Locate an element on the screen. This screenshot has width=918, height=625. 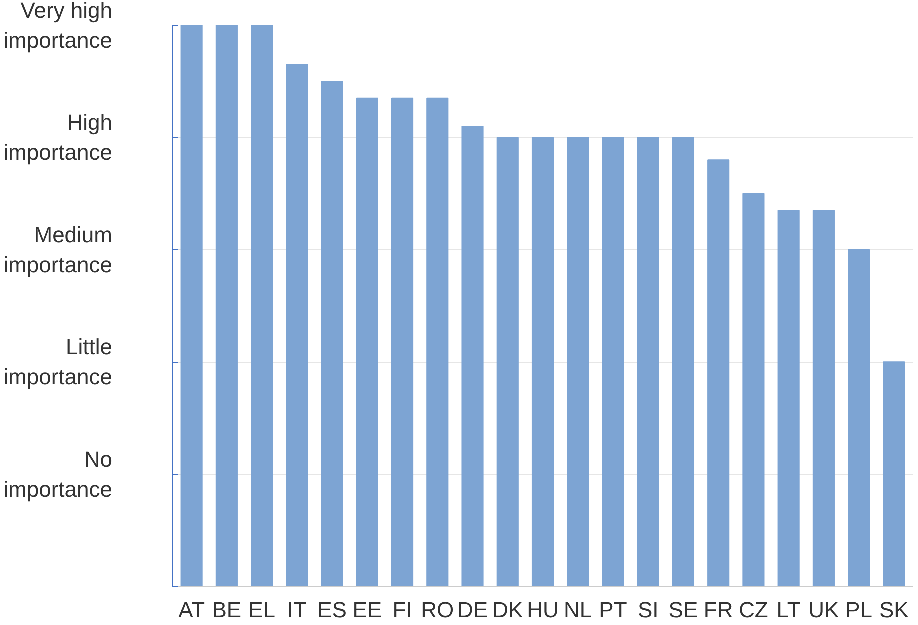
x-tick-label: DE is located at coordinates (472, 610).